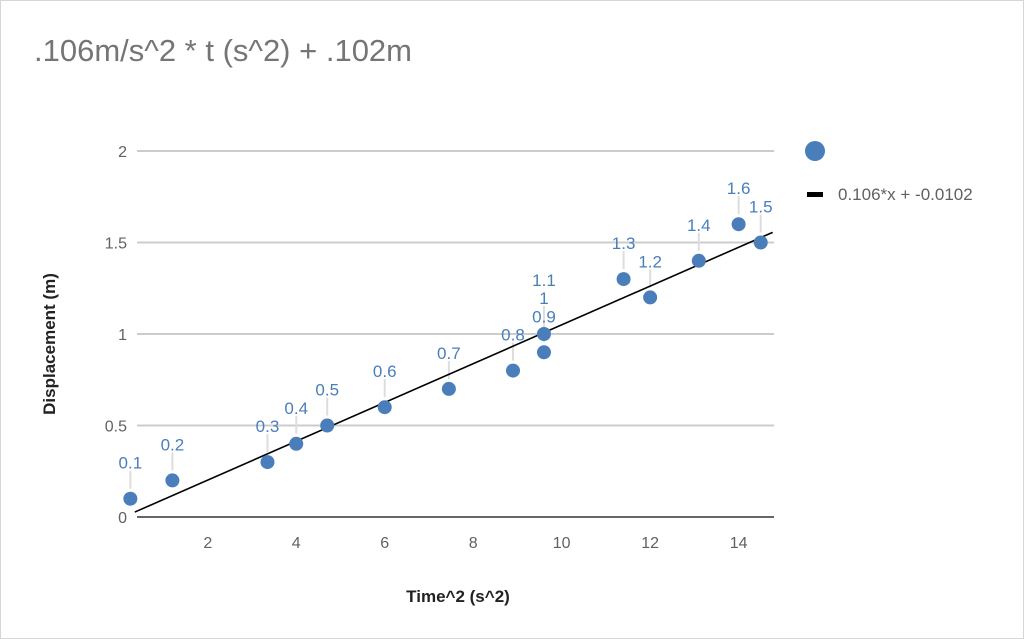 The image size is (1024, 639). Describe the element at coordinates (131, 463) in the screenshot. I see `data-label: 0.1` at that location.